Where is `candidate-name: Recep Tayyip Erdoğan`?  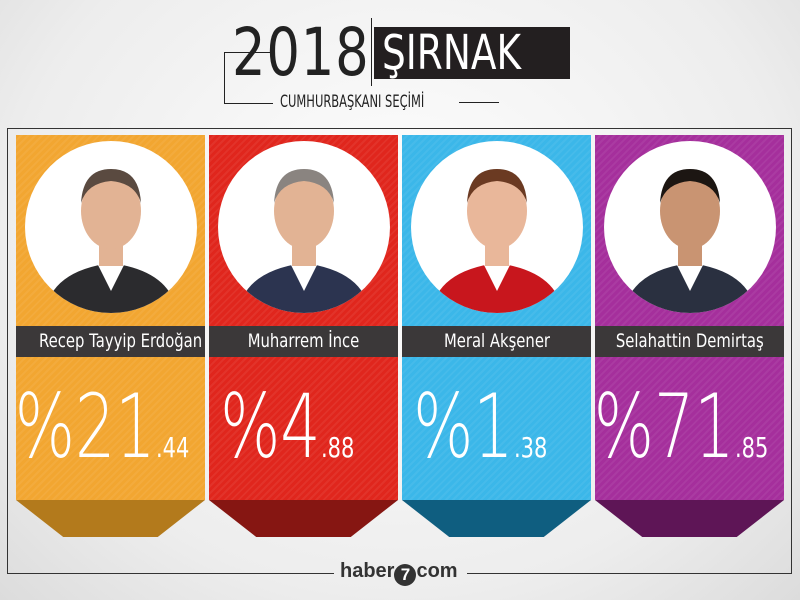 candidate-name: Recep Tayyip Erdoğan is located at coordinates (110, 341).